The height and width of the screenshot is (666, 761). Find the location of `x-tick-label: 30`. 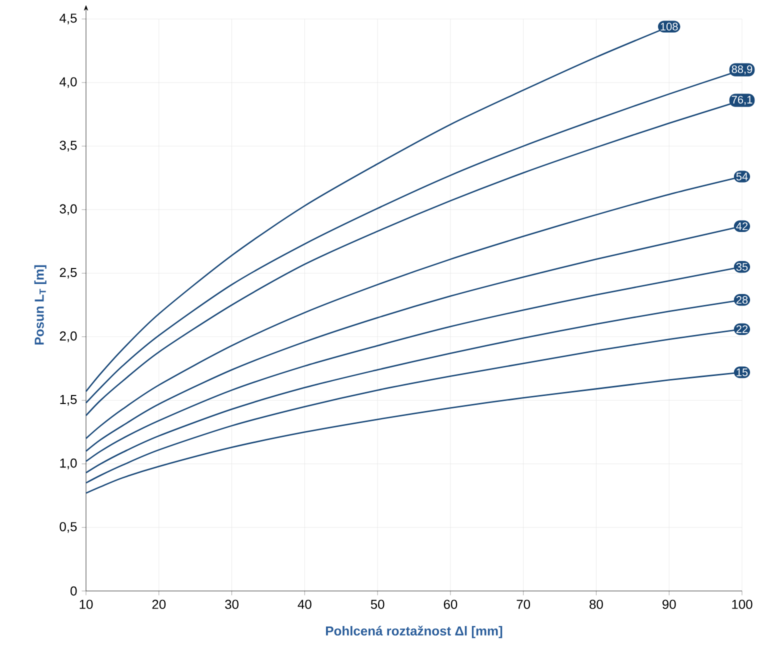

x-tick-label: 30 is located at coordinates (231, 604).